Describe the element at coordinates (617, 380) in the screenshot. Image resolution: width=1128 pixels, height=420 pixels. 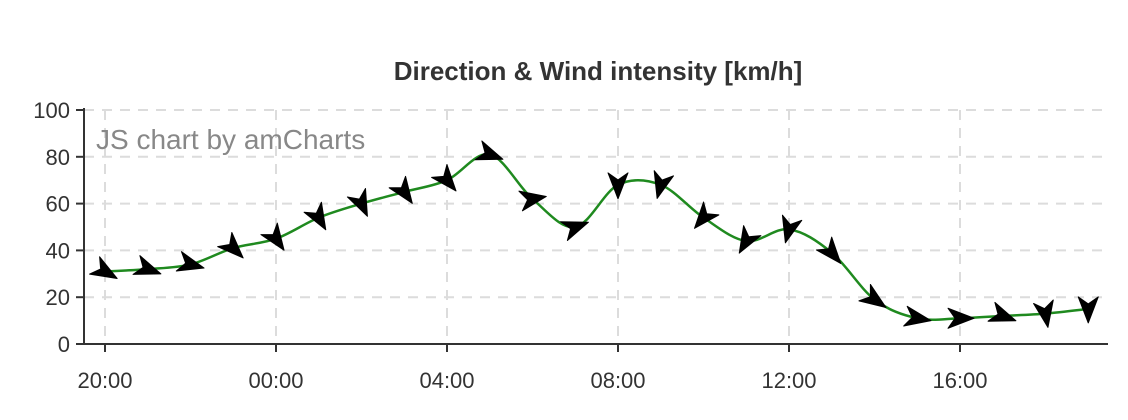
I see `x-tick-label: 08:00` at that location.